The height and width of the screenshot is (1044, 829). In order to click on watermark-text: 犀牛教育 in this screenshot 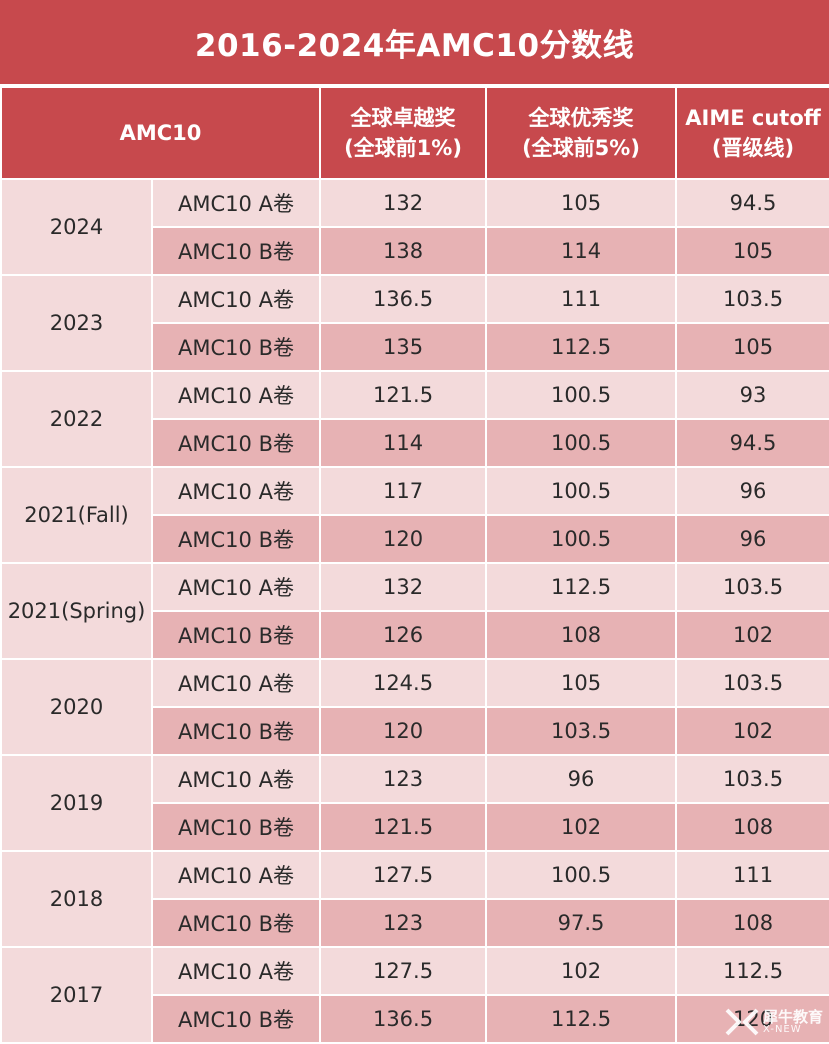, I will do `click(792, 1016)`.